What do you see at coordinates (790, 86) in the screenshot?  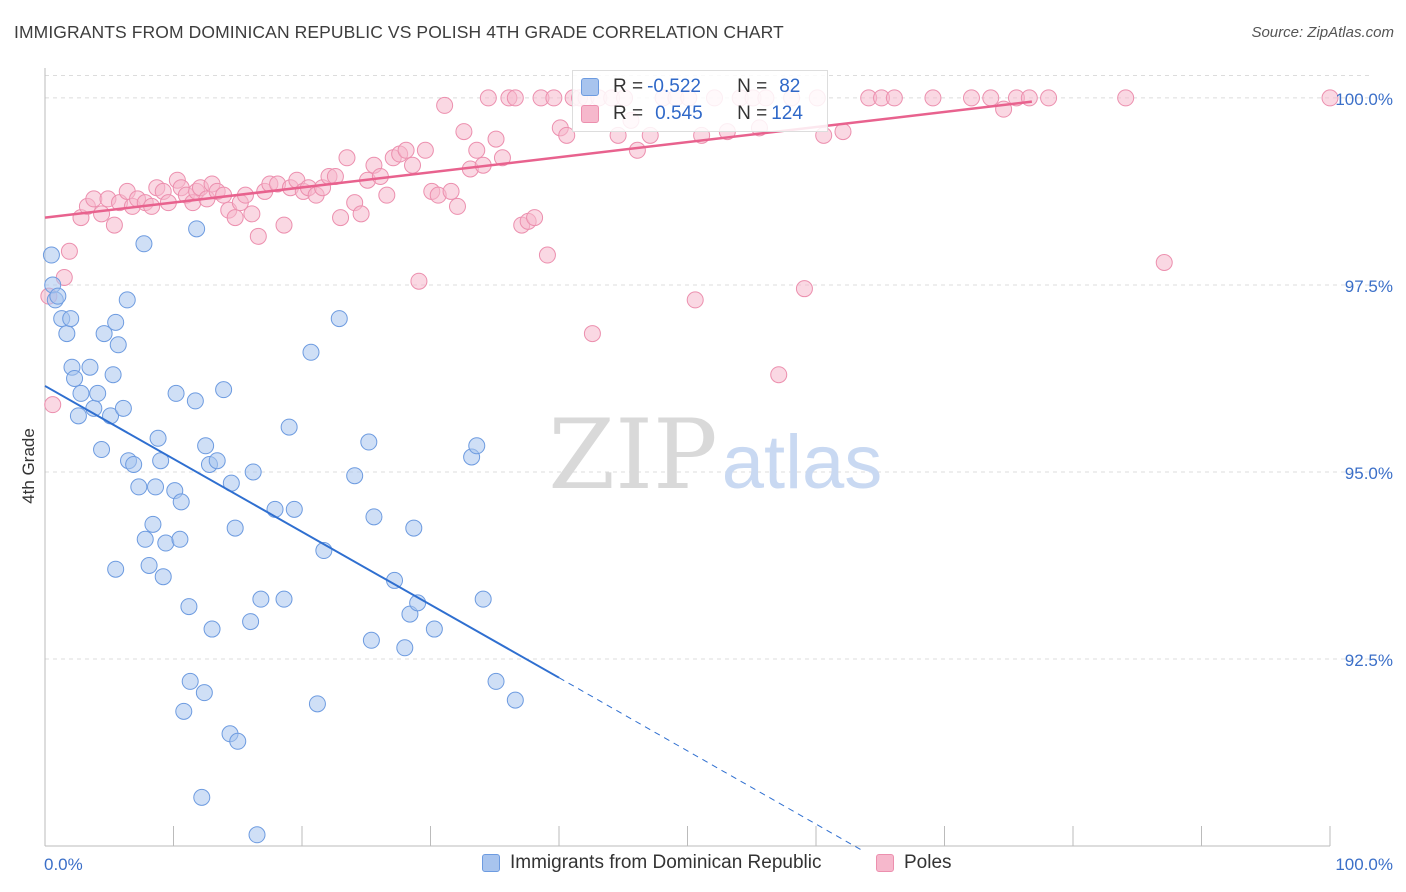 I see `stats-blue-n-value: 82` at bounding box center [790, 86].